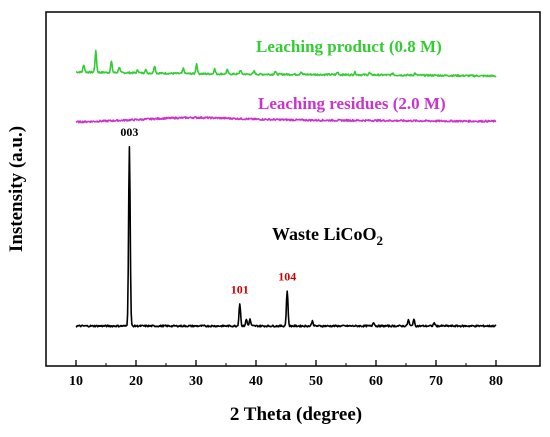 This screenshot has width=550, height=437. What do you see at coordinates (16, 189) in the screenshot?
I see `y-axis-label: Instensity (a.u.)` at bounding box center [16, 189].